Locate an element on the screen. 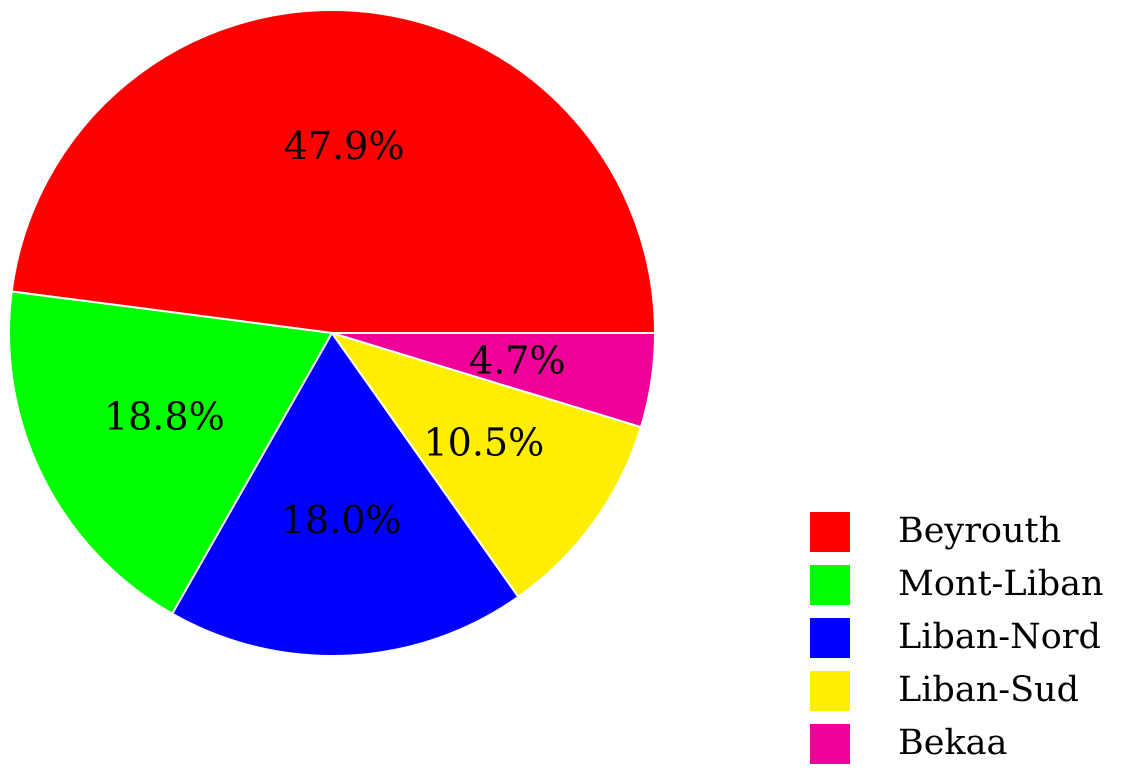 The height and width of the screenshot is (772, 1133). pie-slice-bekaa is located at coordinates (493, 380).